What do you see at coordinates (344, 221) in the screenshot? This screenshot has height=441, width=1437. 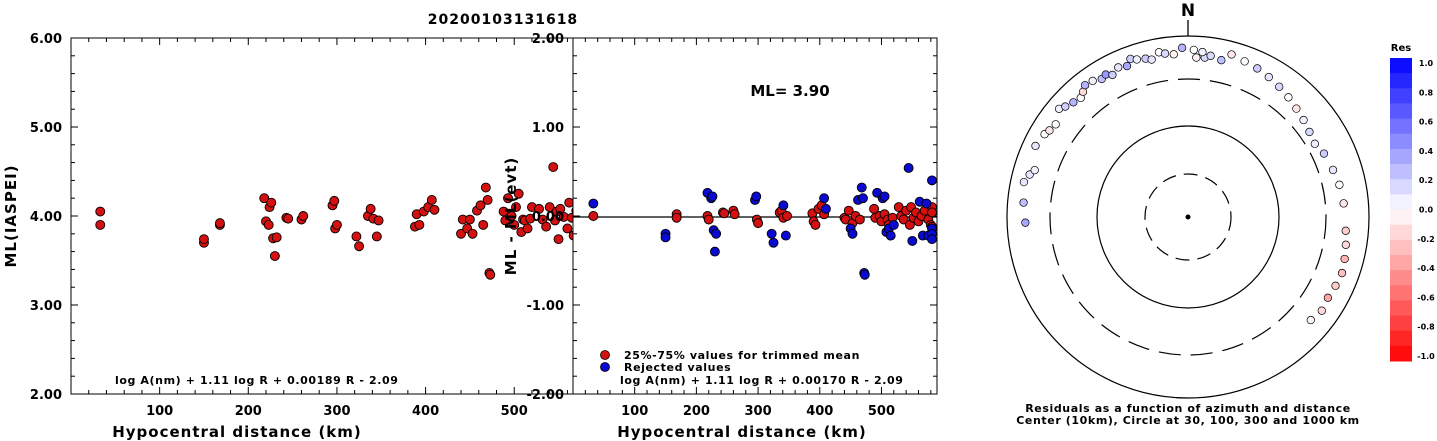 I see `left-data-points` at bounding box center [344, 221].